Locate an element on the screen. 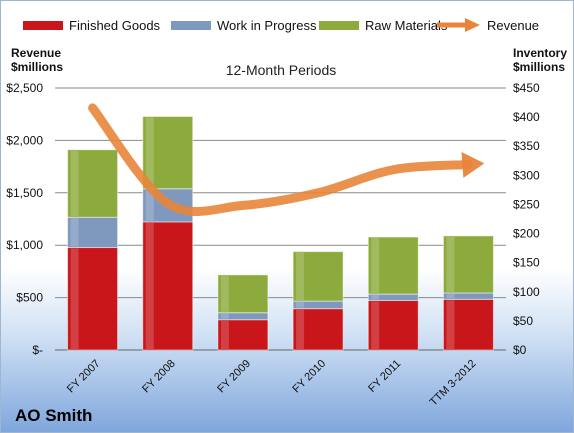 The width and height of the screenshot is (574, 433). legend-label-finished-goods: Finished Goods is located at coordinates (115, 25).